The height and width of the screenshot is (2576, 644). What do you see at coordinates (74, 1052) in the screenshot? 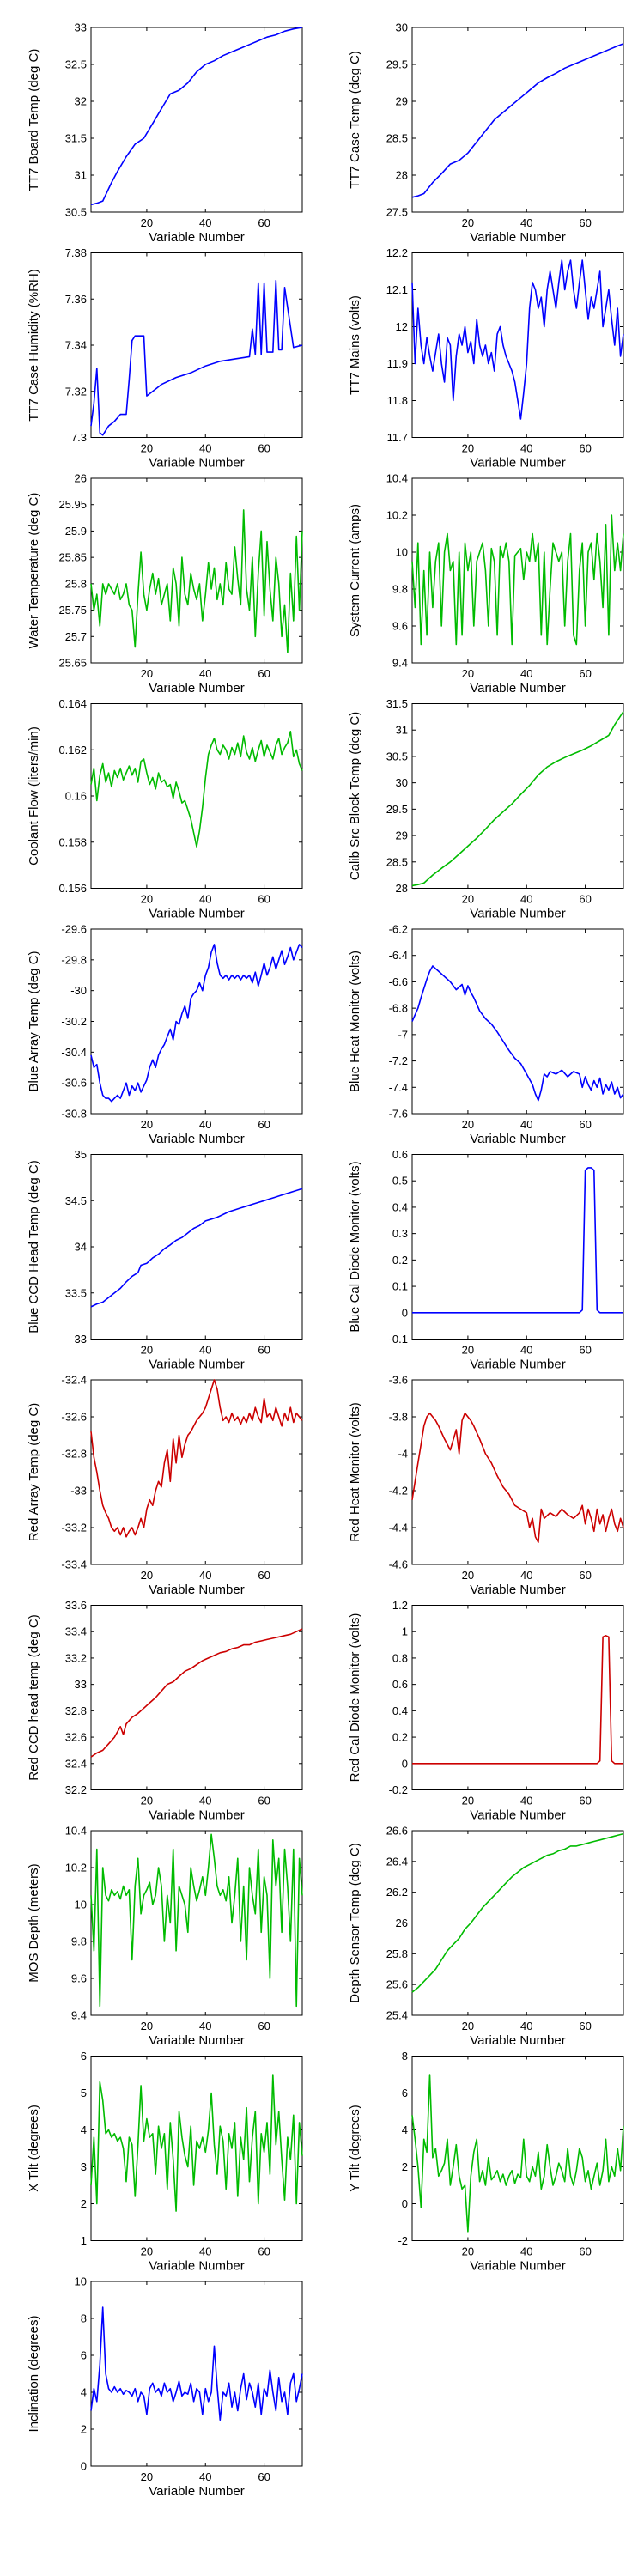
I see `y-tick-label: -30.4` at bounding box center [74, 1052].